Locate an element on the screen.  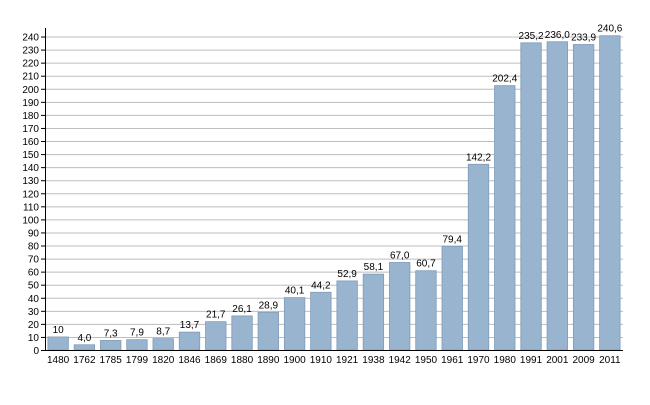
x-tick-label: 2001 is located at coordinates (557, 360).